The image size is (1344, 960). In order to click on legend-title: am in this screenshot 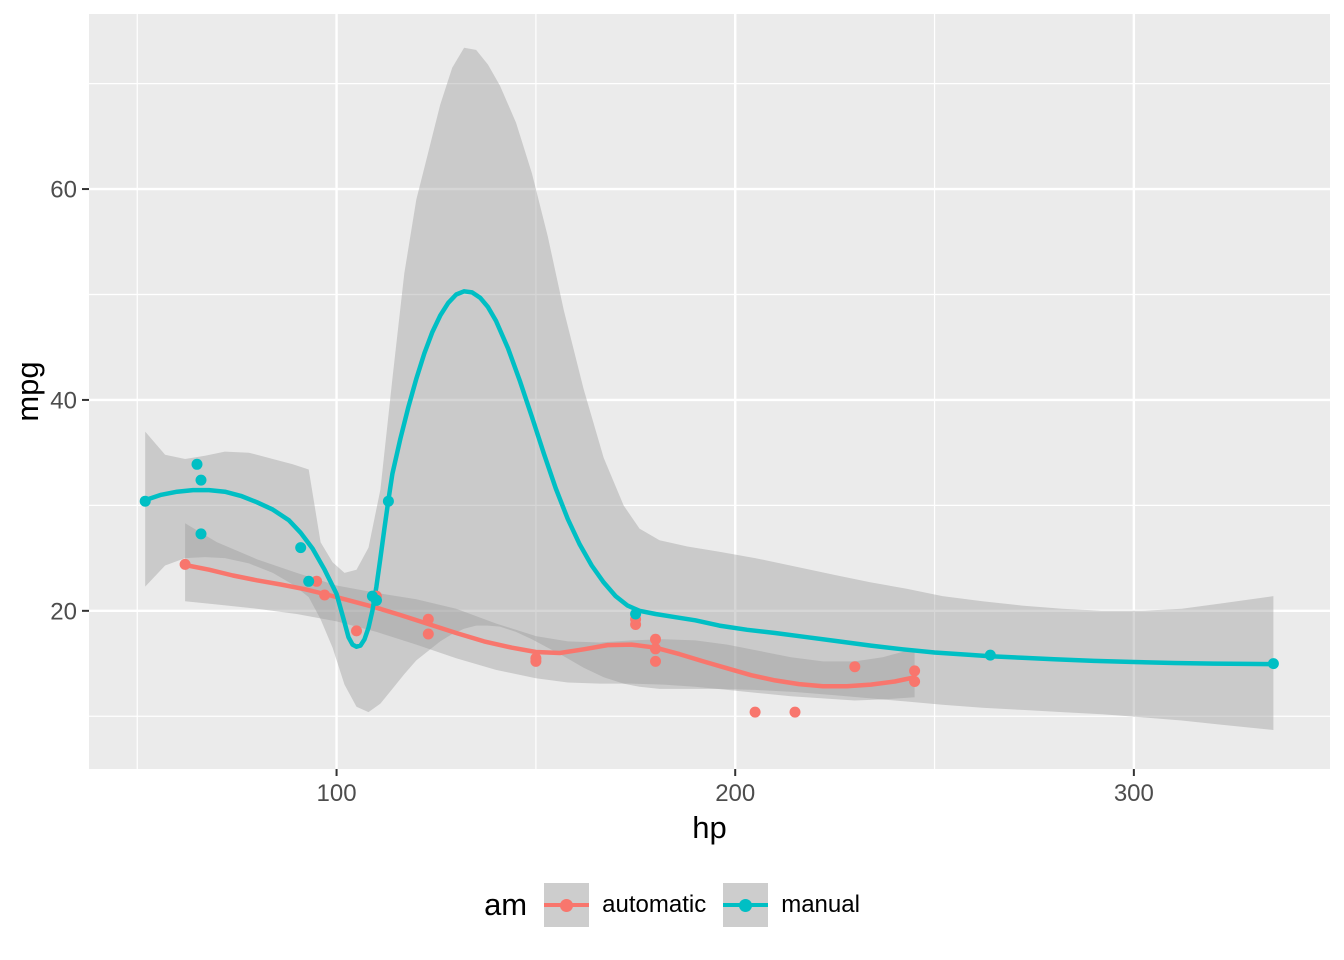, I will do `click(506, 904)`.